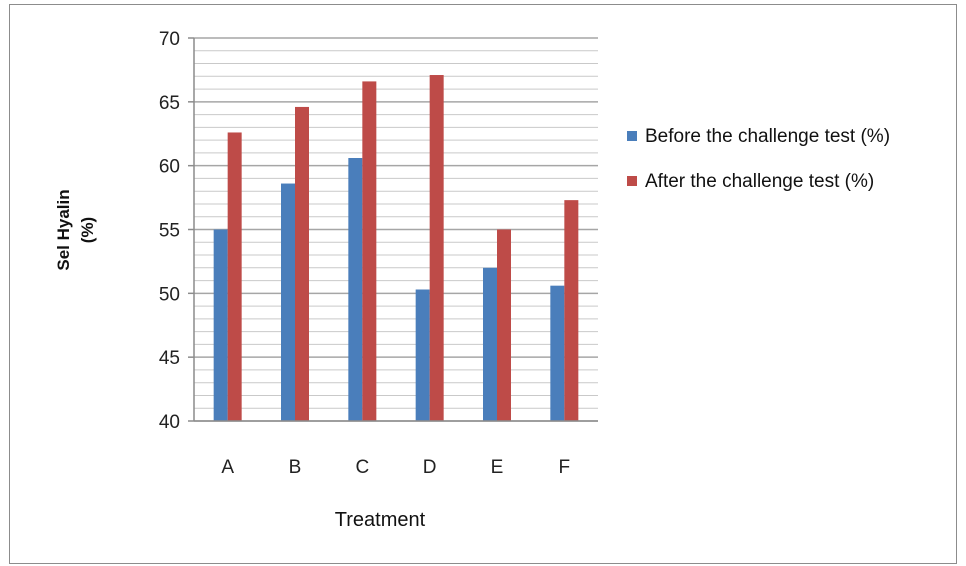 This screenshot has height=566, width=966. Describe the element at coordinates (571, 310) in the screenshot. I see `bar-f-after` at that location.